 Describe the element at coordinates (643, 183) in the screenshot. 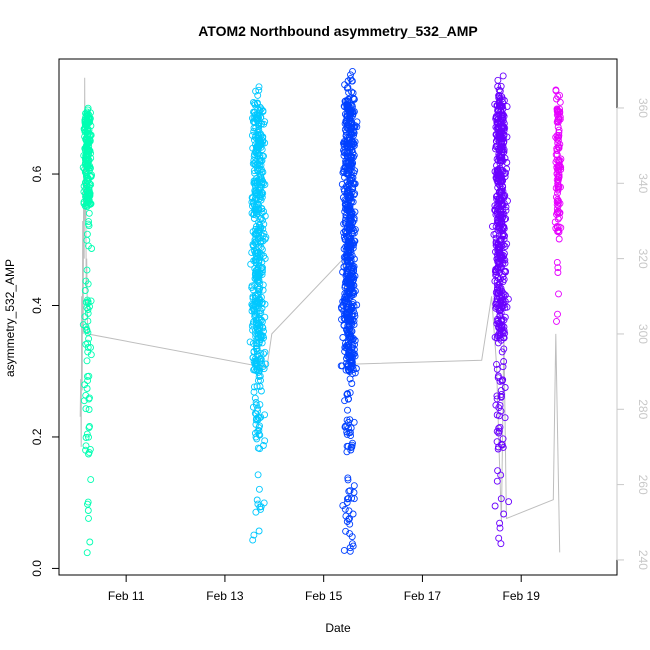

I see `y2-tick-label: 340` at that location.